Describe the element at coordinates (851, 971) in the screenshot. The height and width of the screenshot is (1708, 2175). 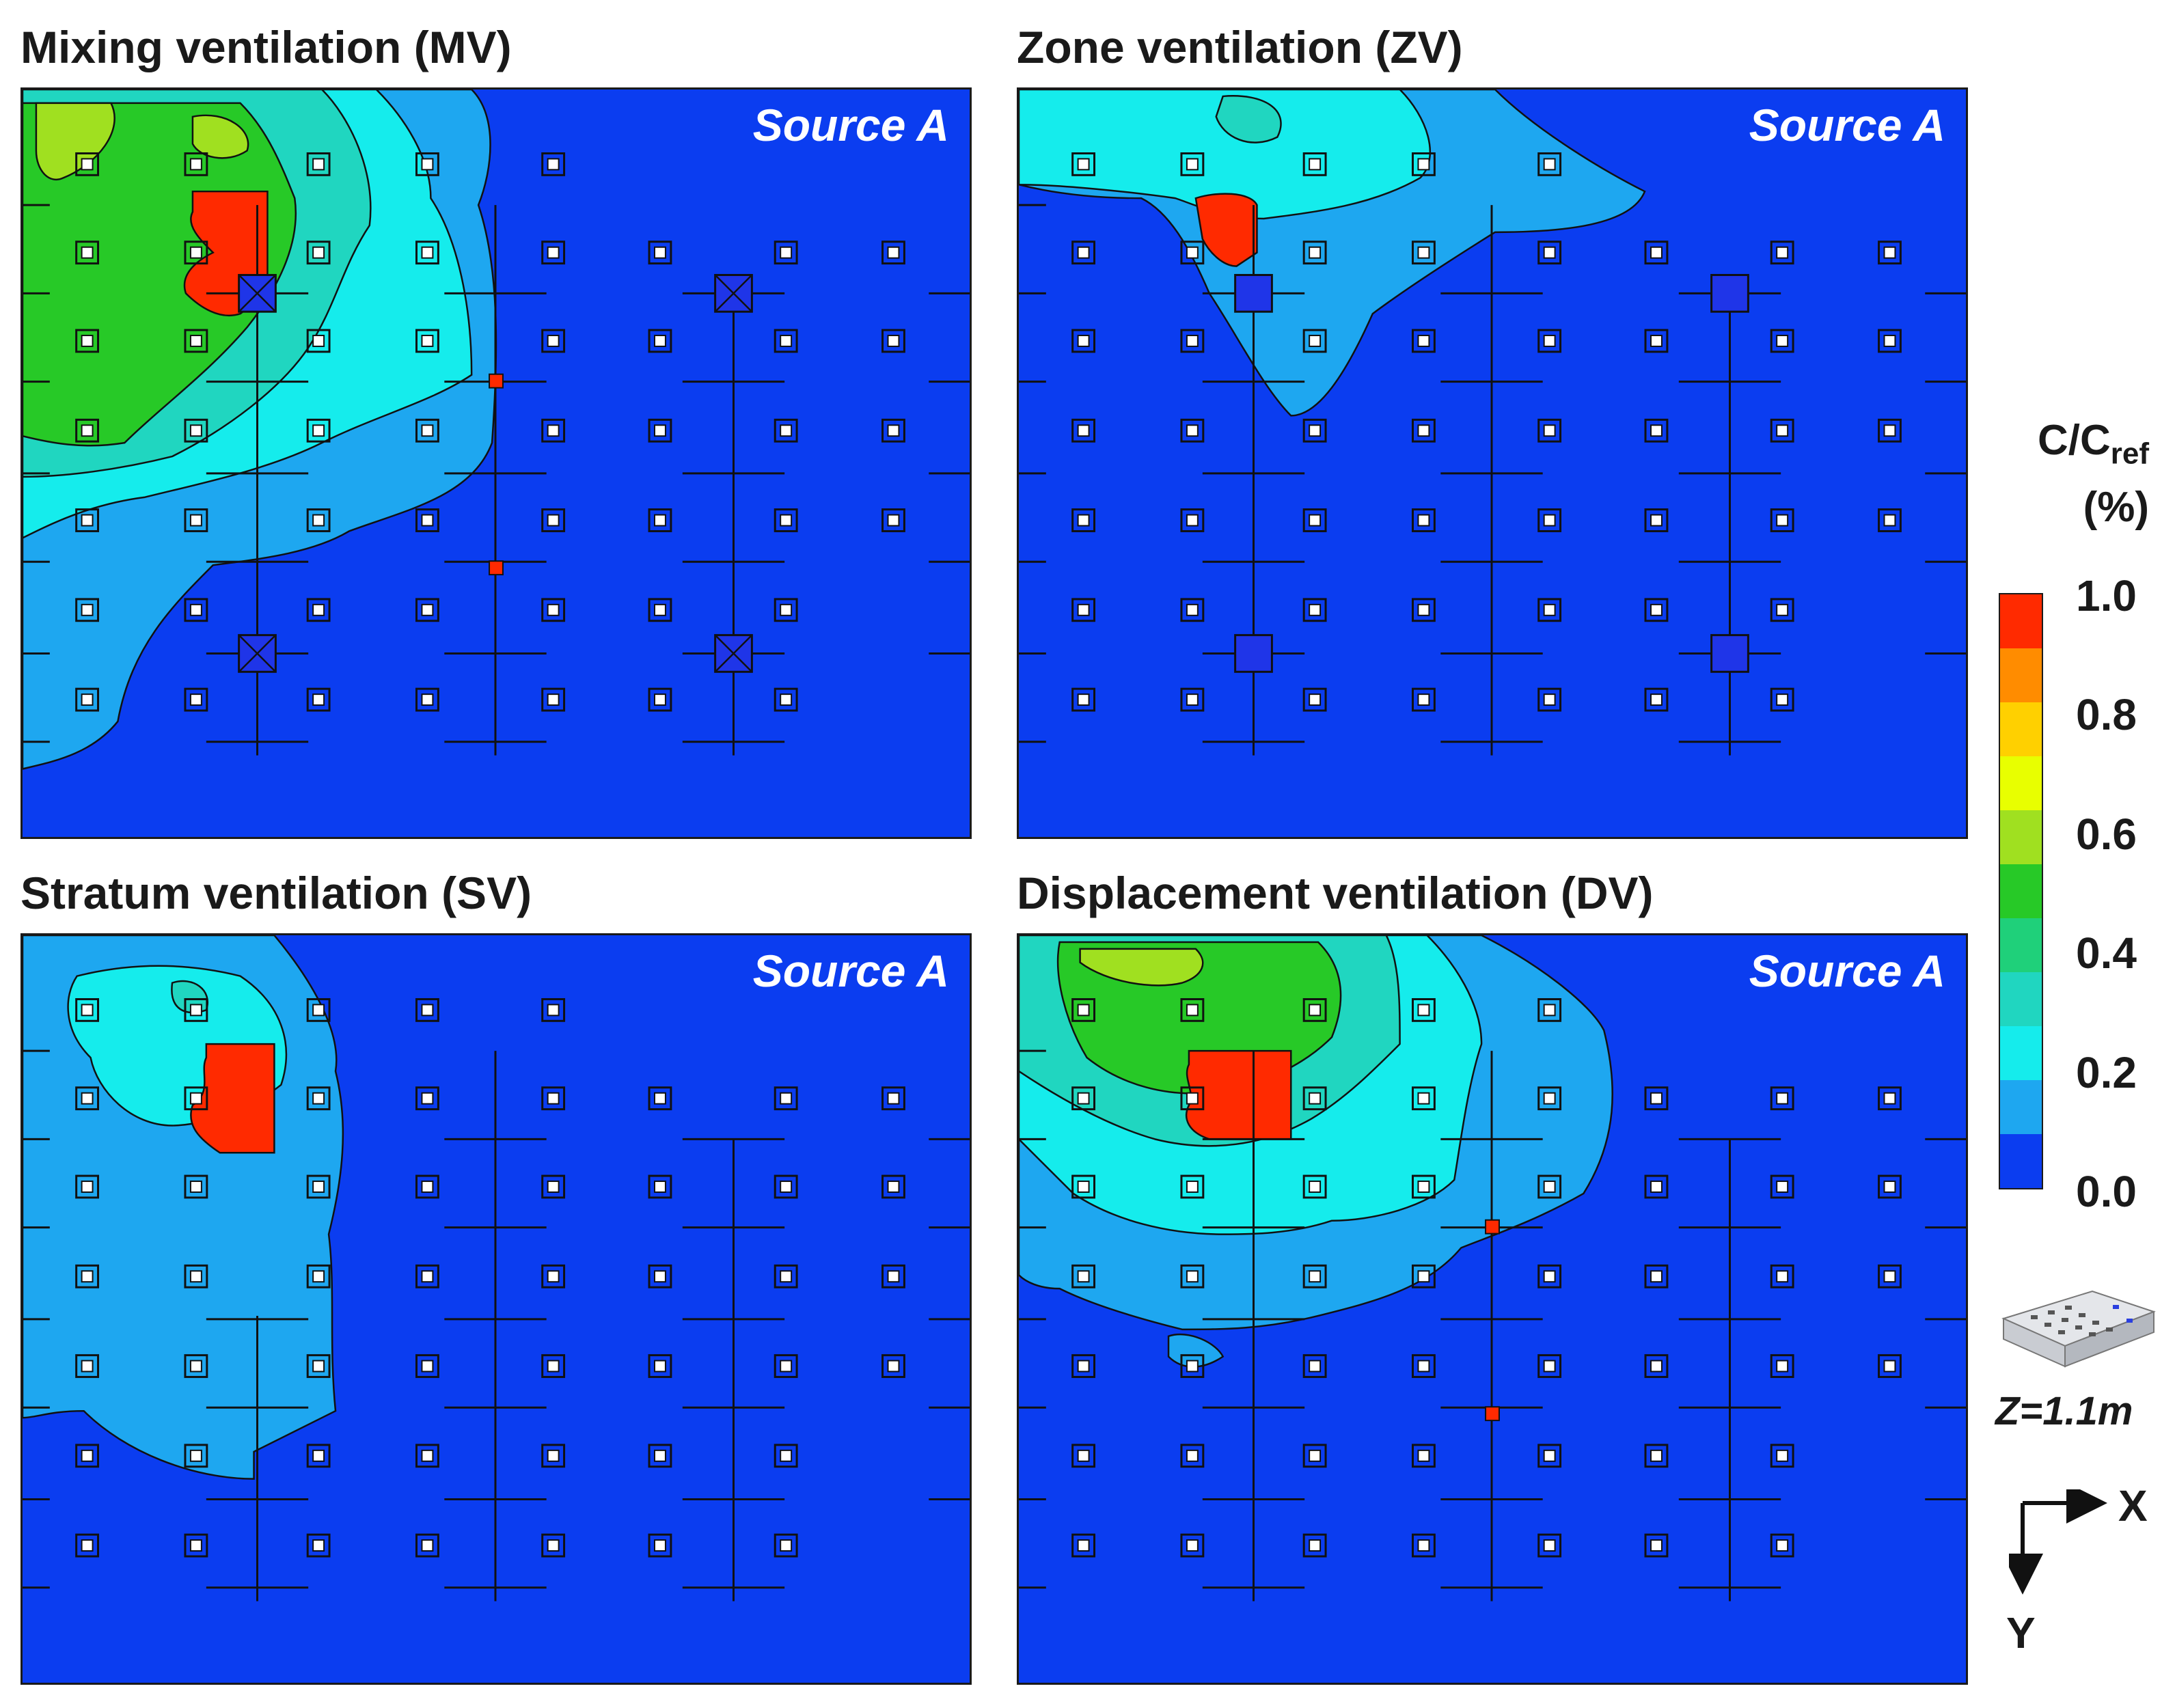
I see `source-label-sv: Source A` at that location.